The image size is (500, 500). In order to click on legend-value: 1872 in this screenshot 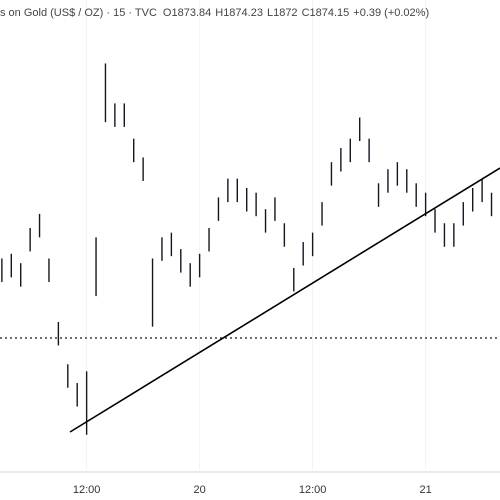, I will do `click(285, 13)`.